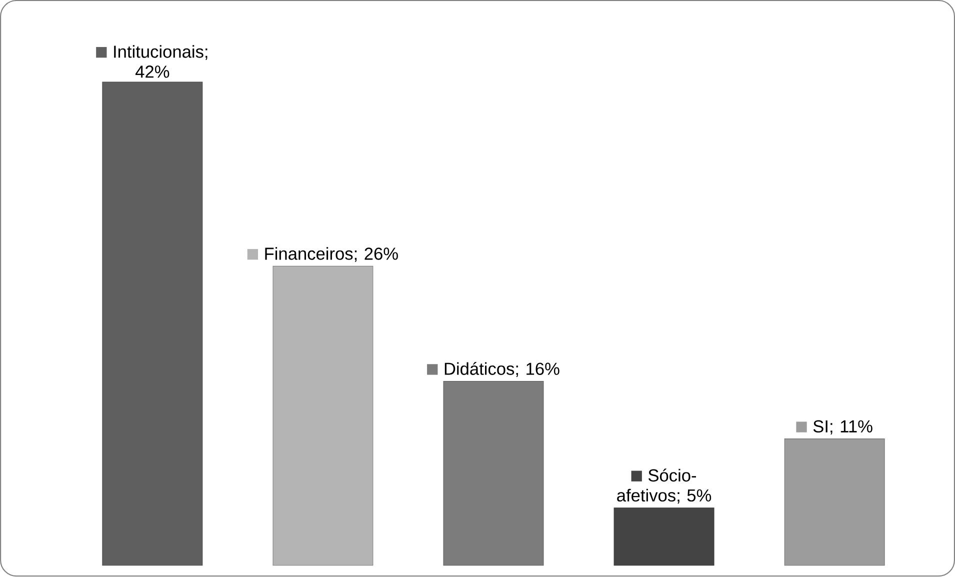 This screenshot has height=577, width=955. I want to click on data-label: SI; 11%, so click(842, 427).